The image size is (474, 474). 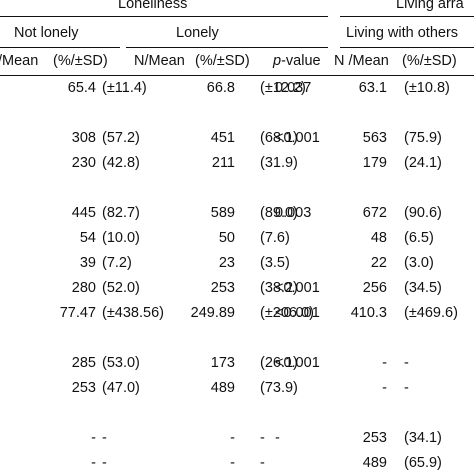 What do you see at coordinates (427, 88) in the screenshot?
I see `cell-pct-sd-living-others: (±10.8)` at bounding box center [427, 88].